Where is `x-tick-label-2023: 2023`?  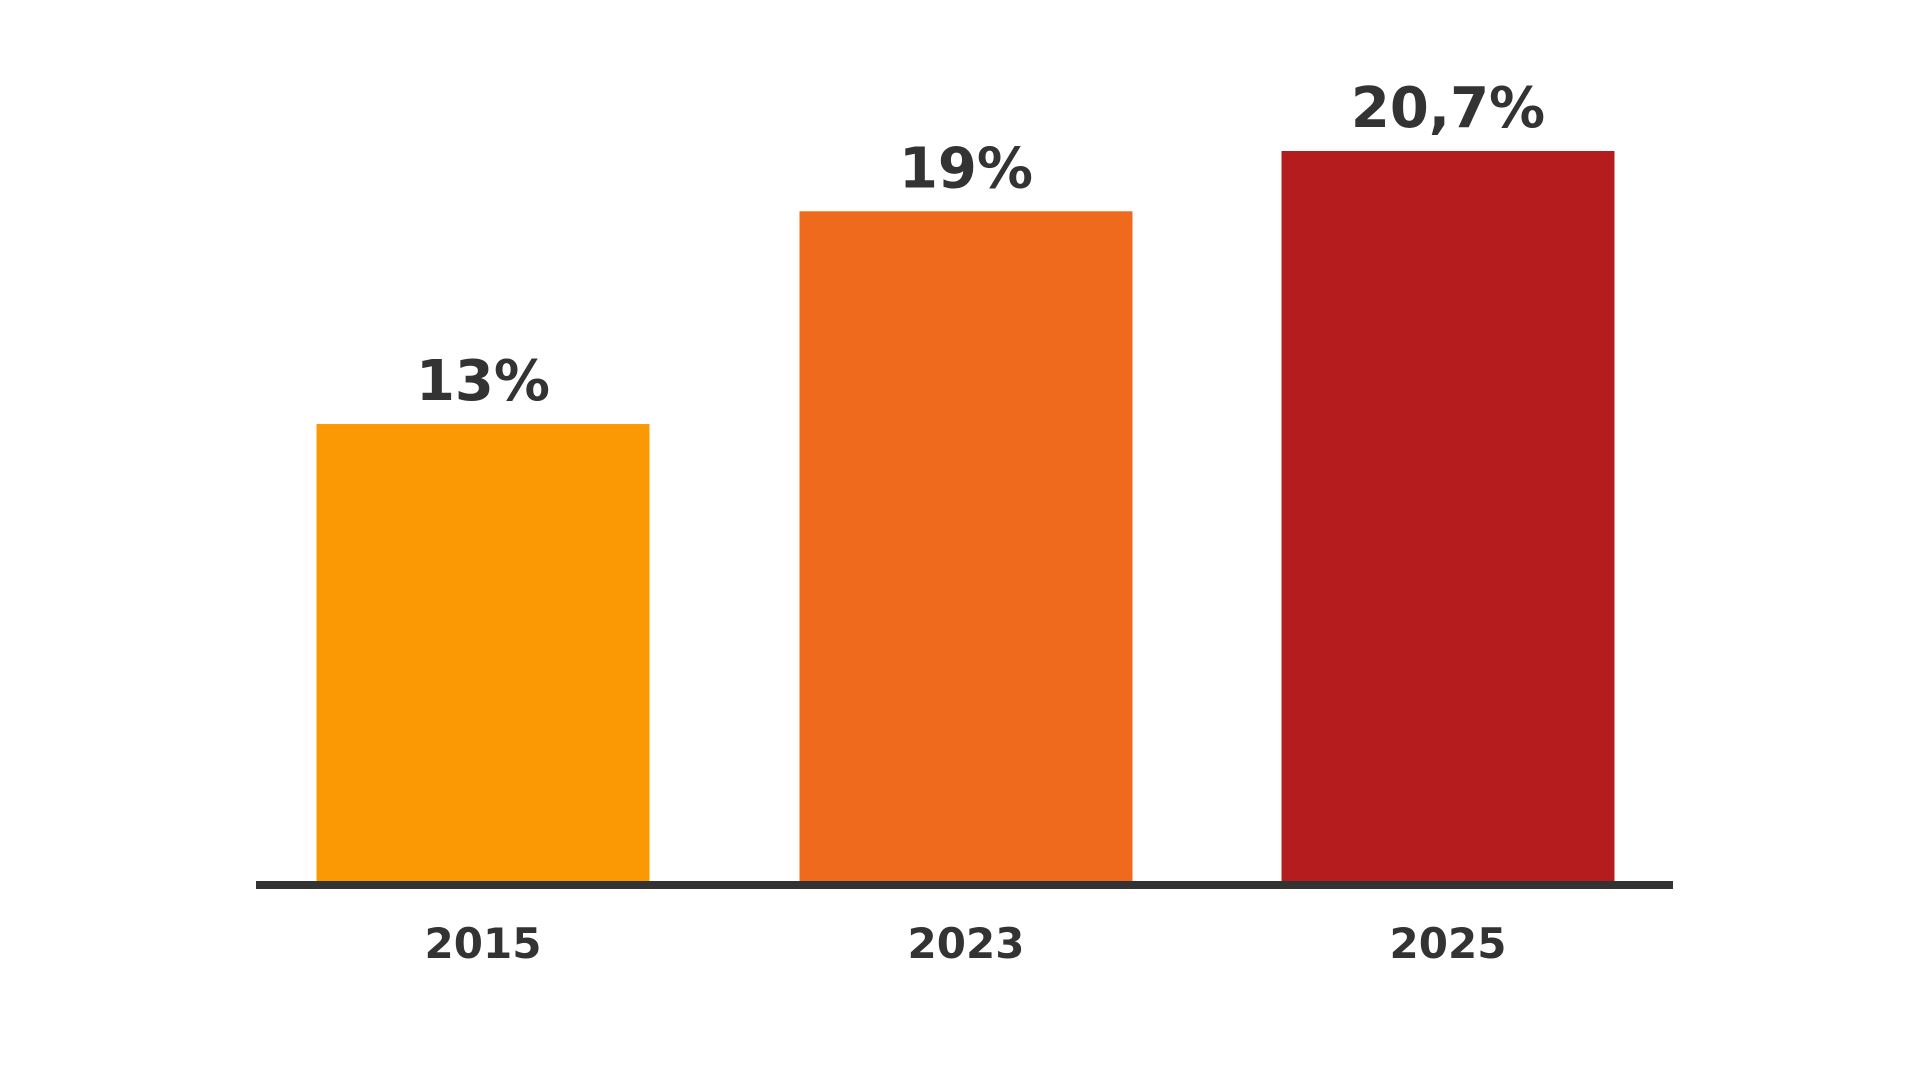
x-tick-label-2023: 2023 is located at coordinates (966, 943).